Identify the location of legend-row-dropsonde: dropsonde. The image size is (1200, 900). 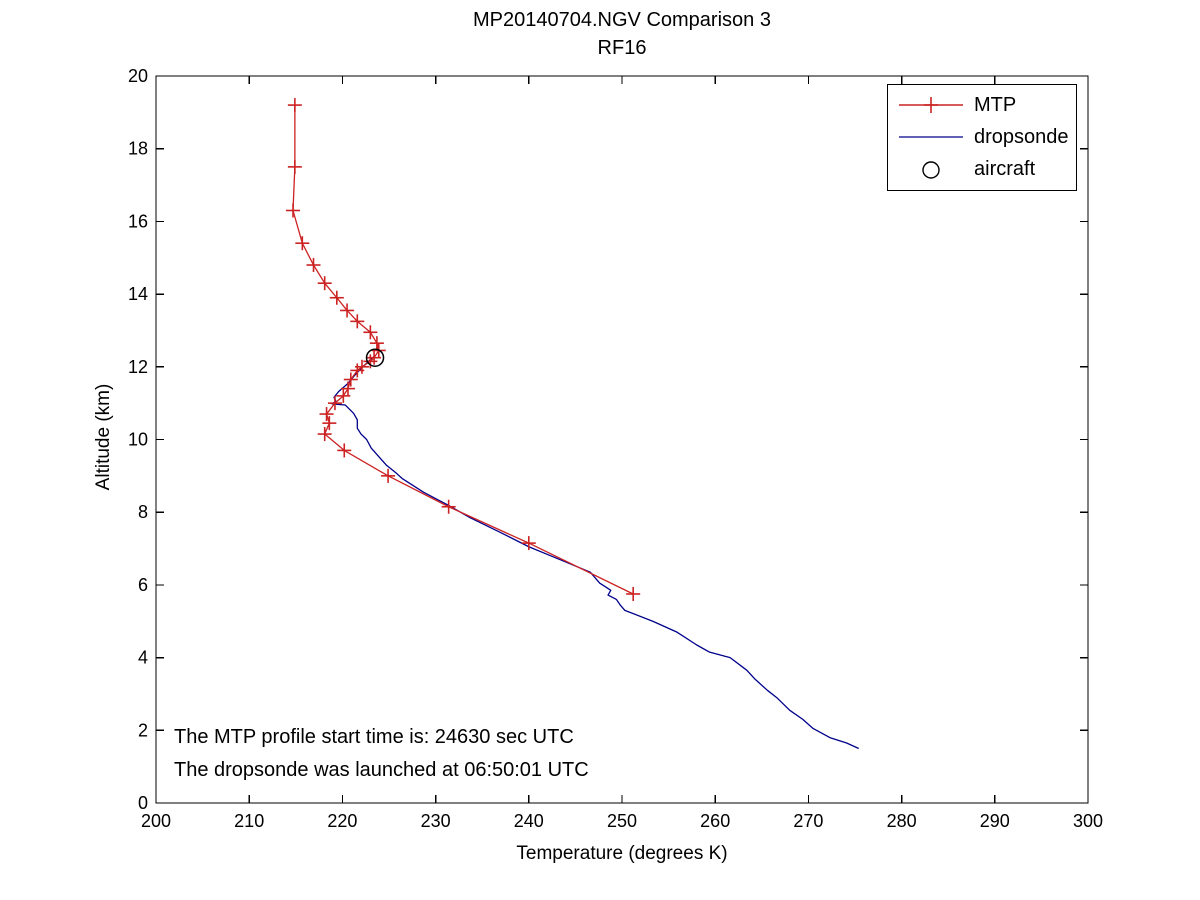
(986, 137).